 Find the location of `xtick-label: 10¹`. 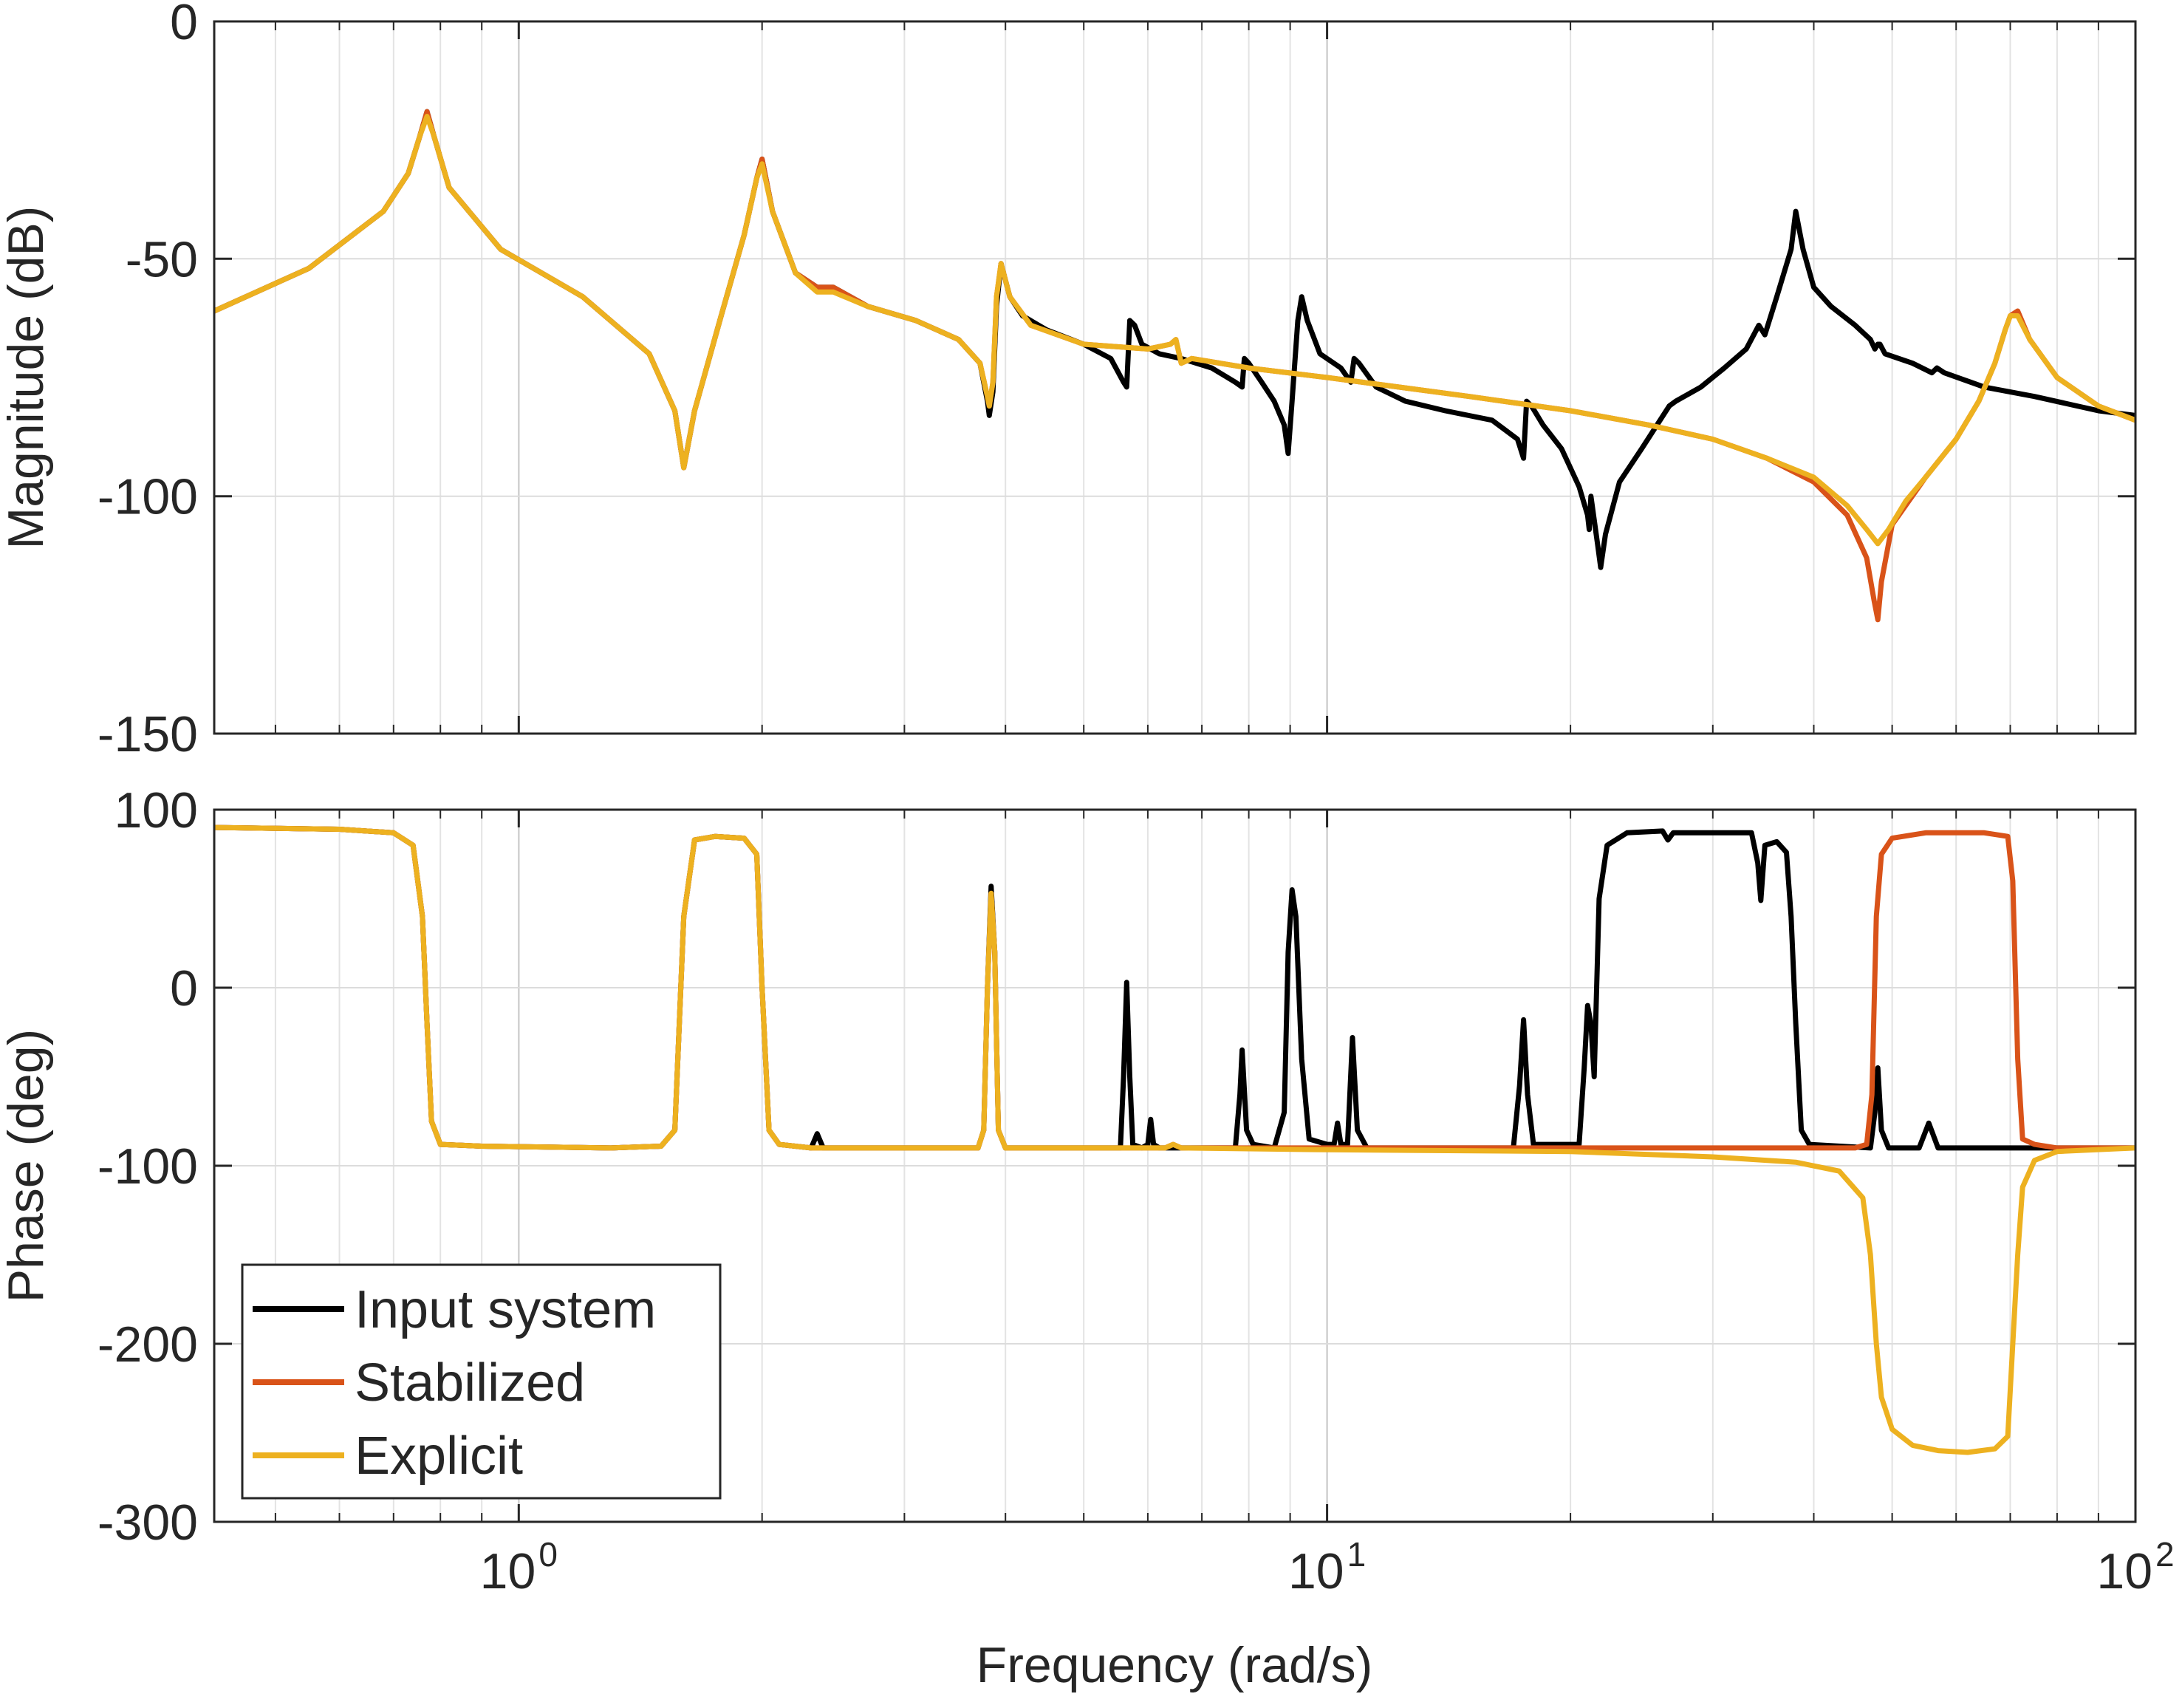

xtick-label: 10¹ is located at coordinates (1327, 1567).